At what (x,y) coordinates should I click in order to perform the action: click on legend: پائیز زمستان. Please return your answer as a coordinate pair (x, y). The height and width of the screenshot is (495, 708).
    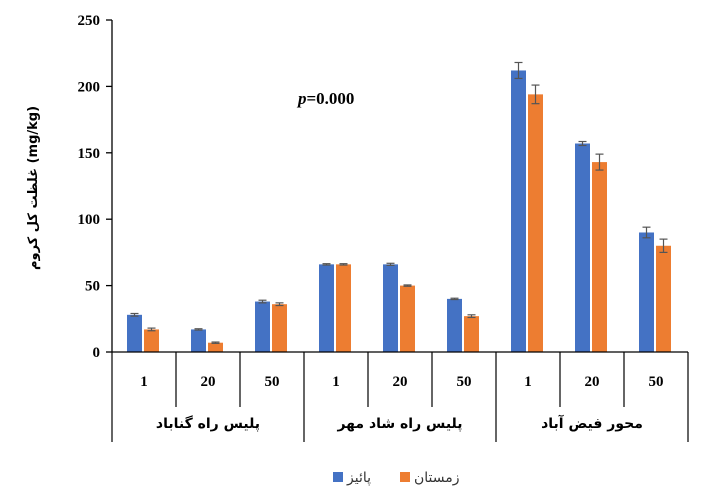
    Looking at the image, I should click on (396, 478).